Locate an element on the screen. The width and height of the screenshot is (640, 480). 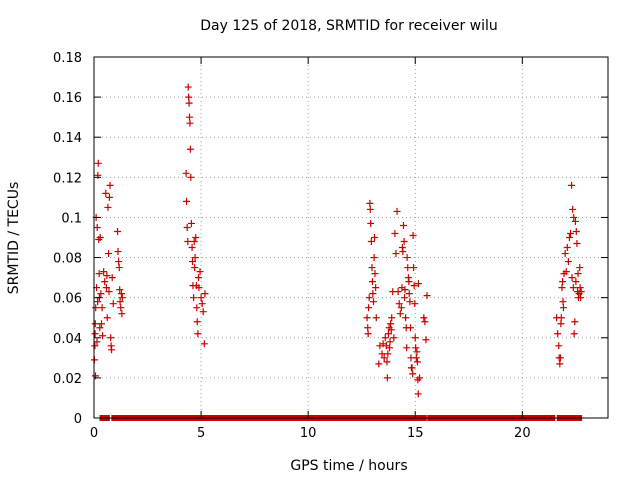
x-tick-label: 20 is located at coordinates (522, 433).